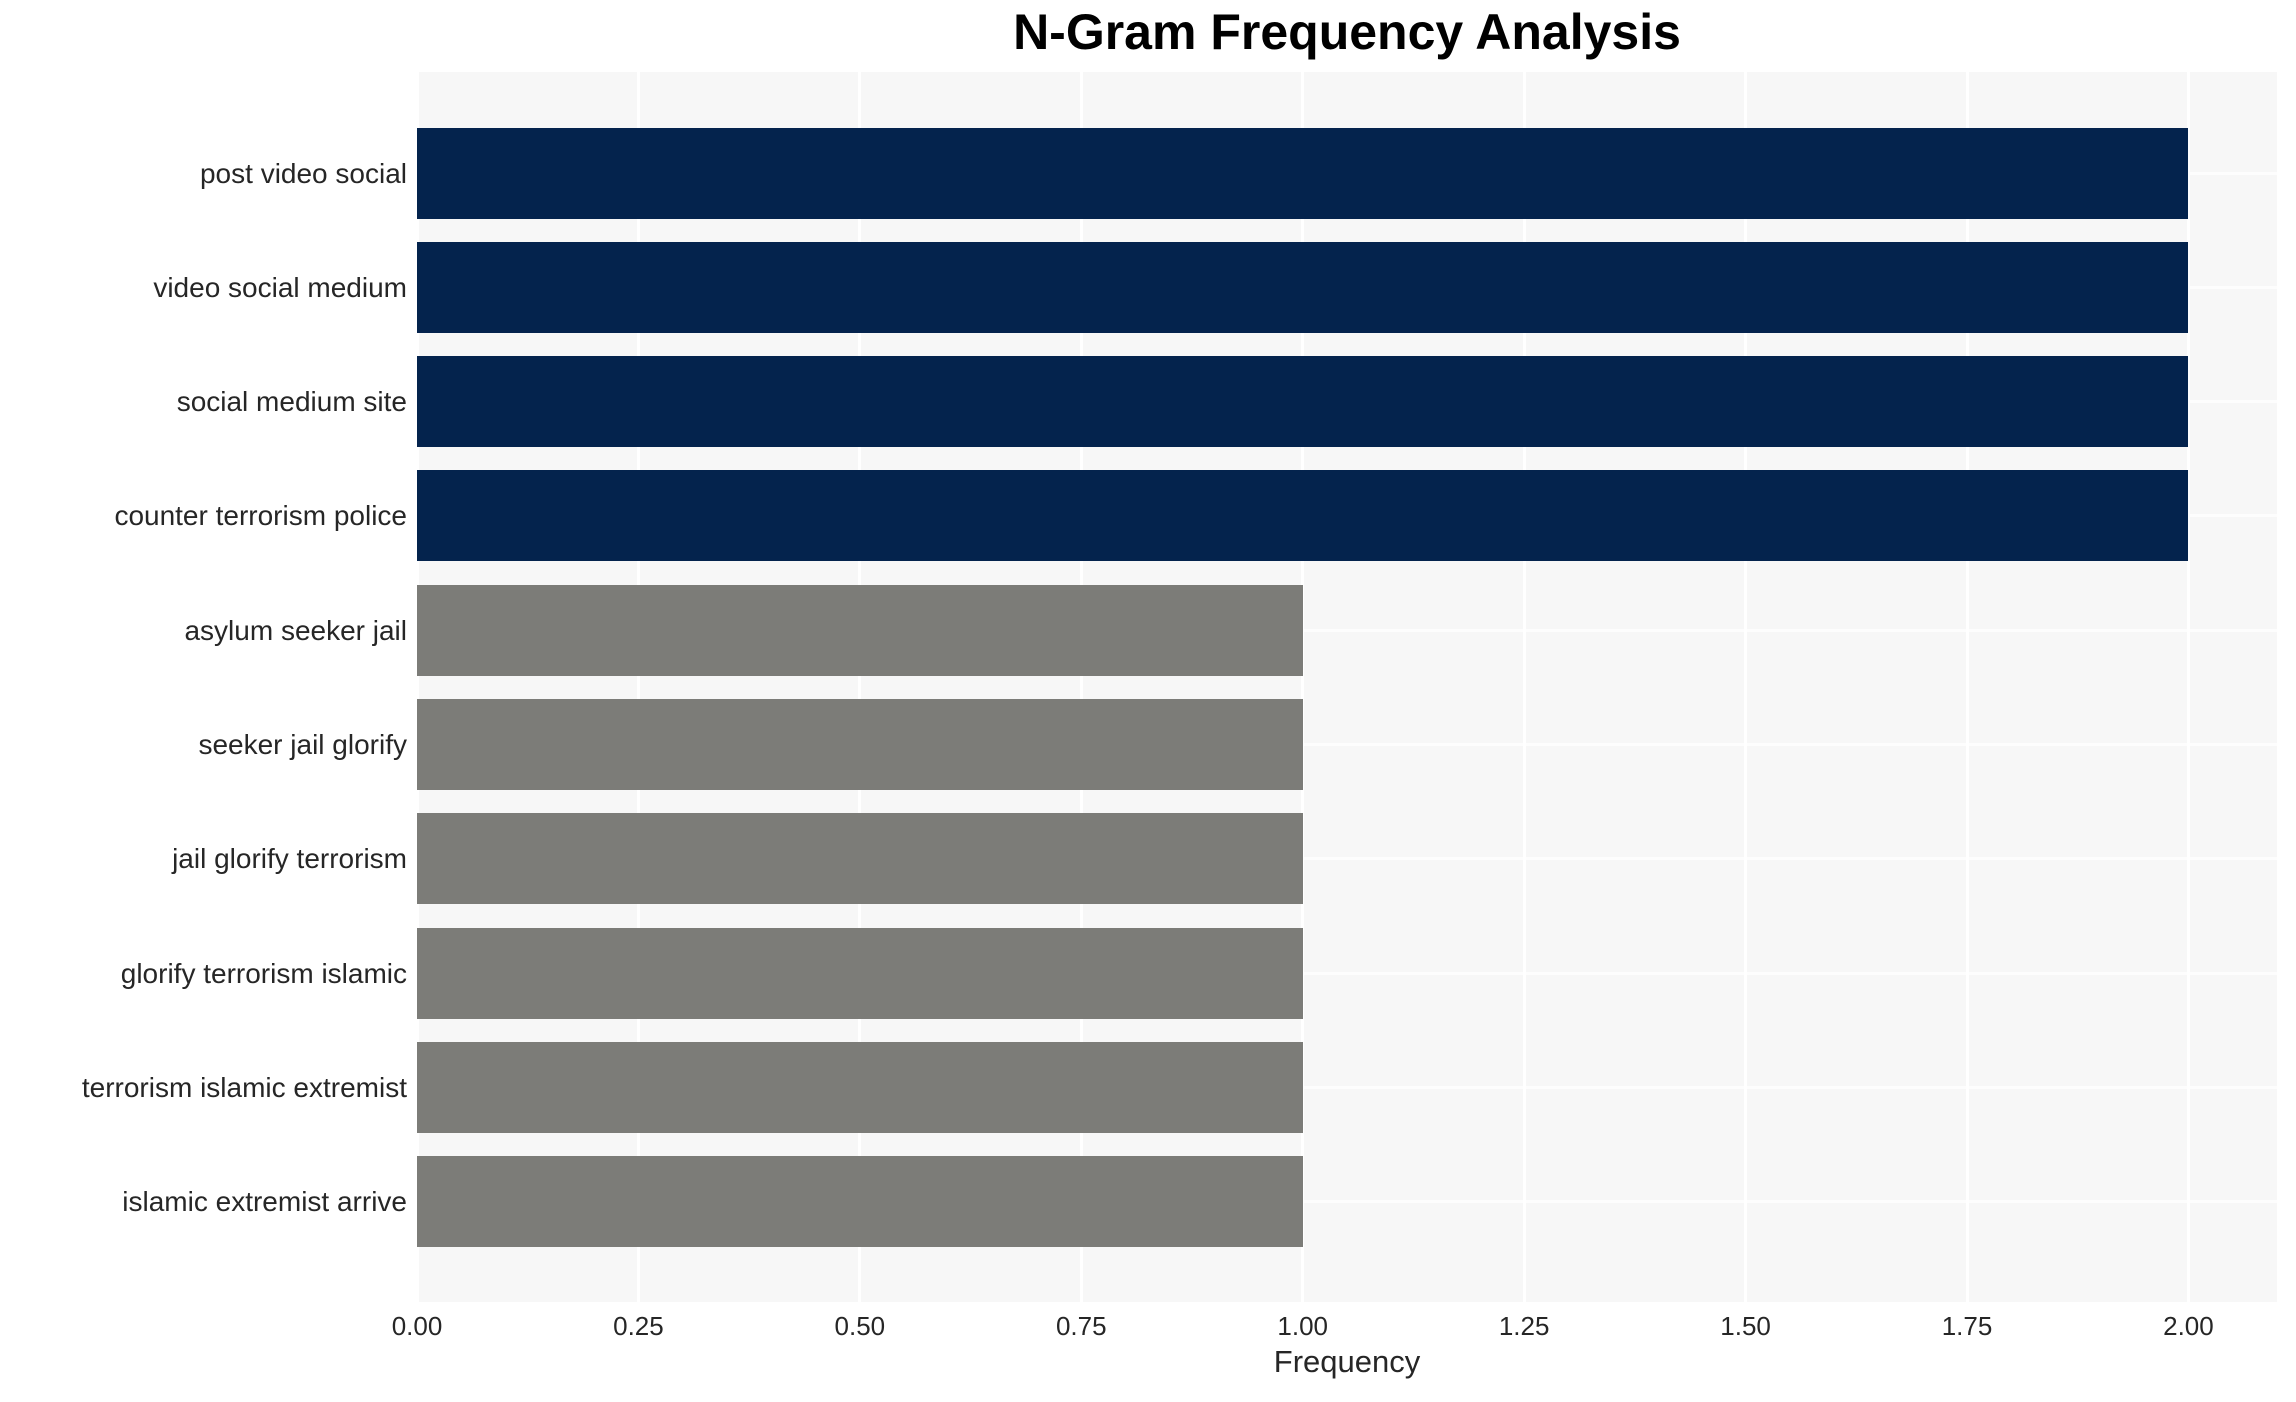 The image size is (2296, 1402). I want to click on category-label: islamic extremist arrive, so click(264, 1202).